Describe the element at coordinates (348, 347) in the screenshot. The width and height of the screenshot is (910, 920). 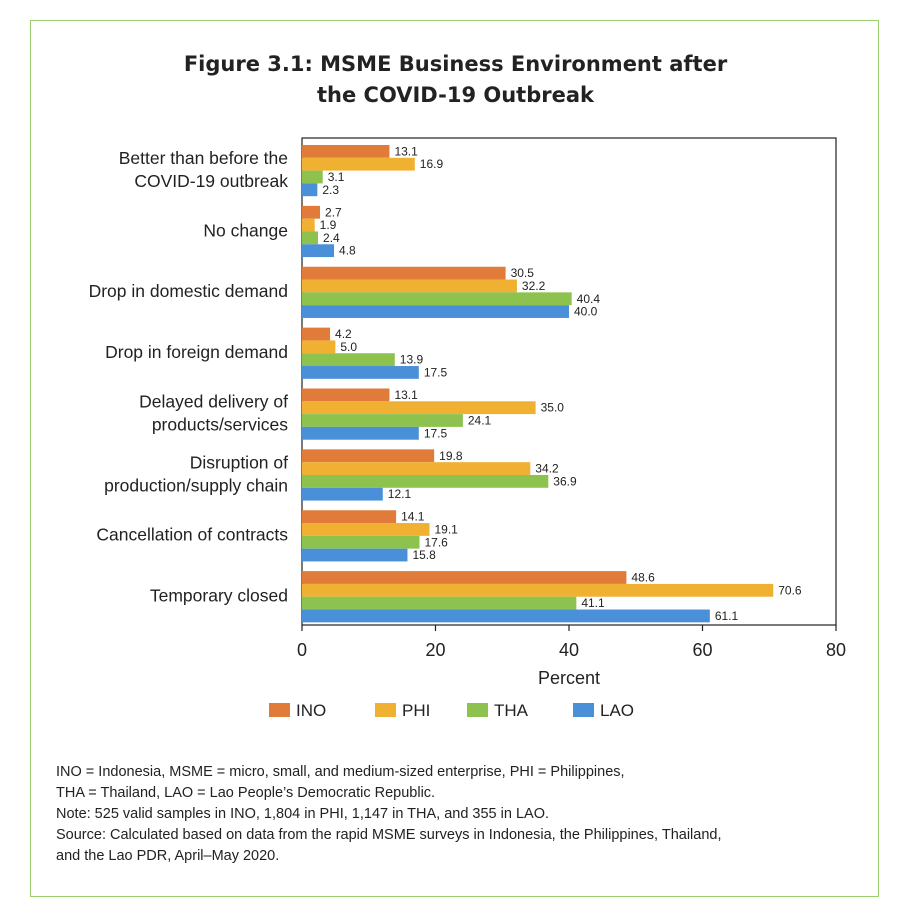
I see `data-label-phi-3: 5.0` at that location.